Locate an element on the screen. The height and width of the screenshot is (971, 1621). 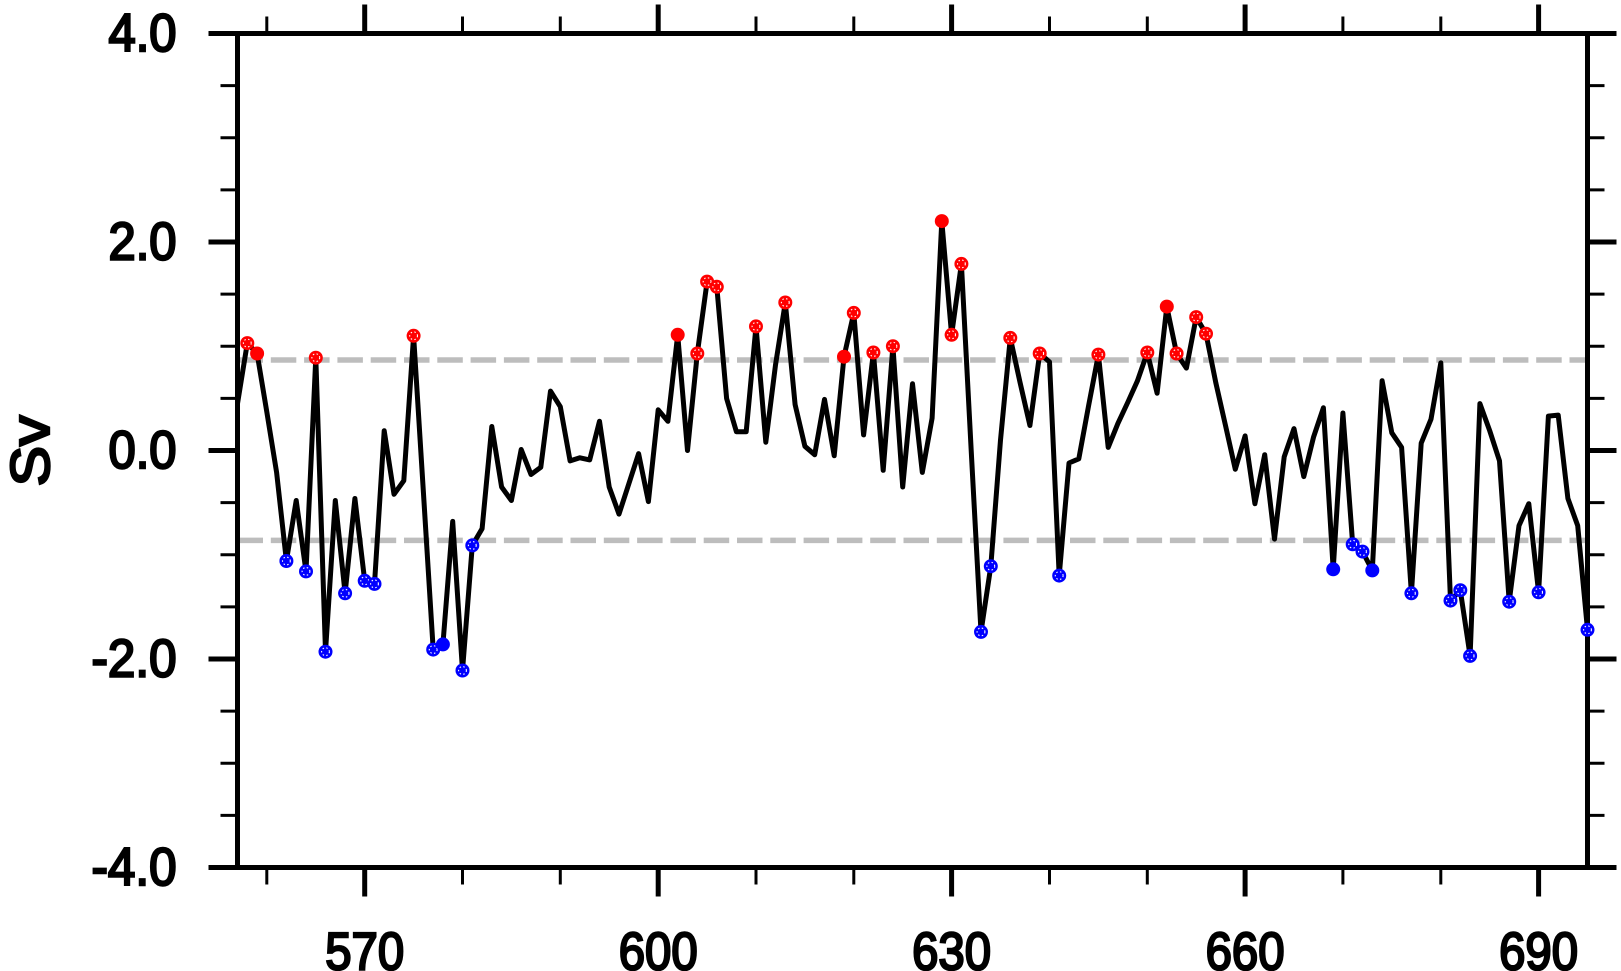
svg-text: 600 is located at coordinates (658, 947).